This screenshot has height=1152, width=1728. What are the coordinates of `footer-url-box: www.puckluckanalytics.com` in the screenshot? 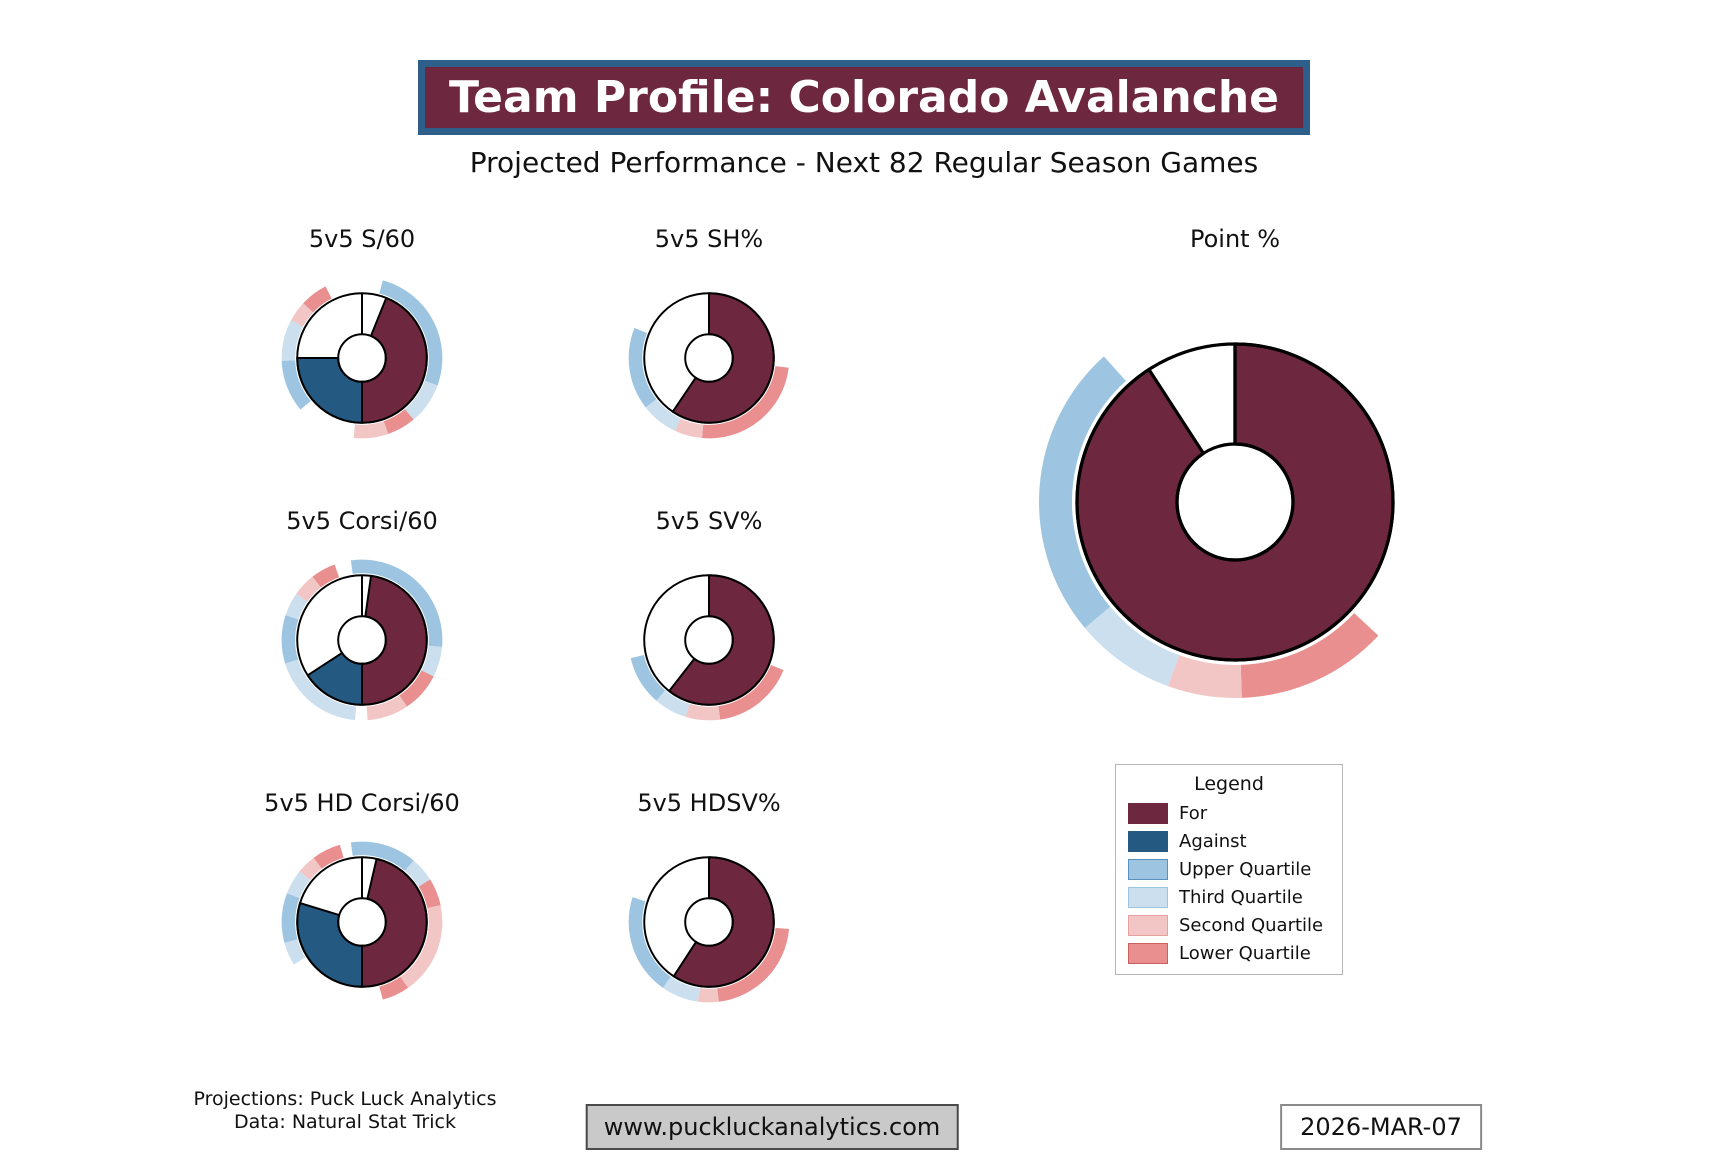 It's located at (772, 1127).